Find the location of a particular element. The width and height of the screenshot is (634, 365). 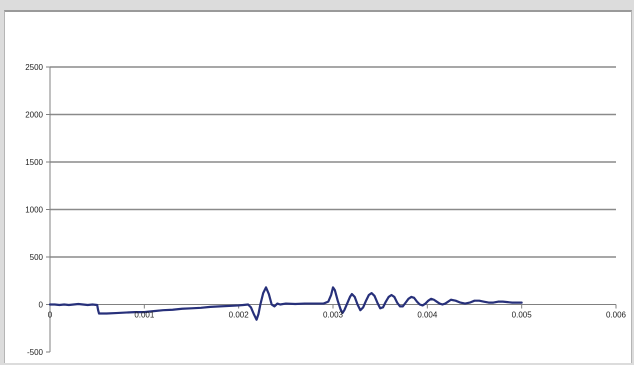

x-tick-labels: 0 0.001 0.002 0.003 0.004 0.005 0.006 is located at coordinates (337, 315).